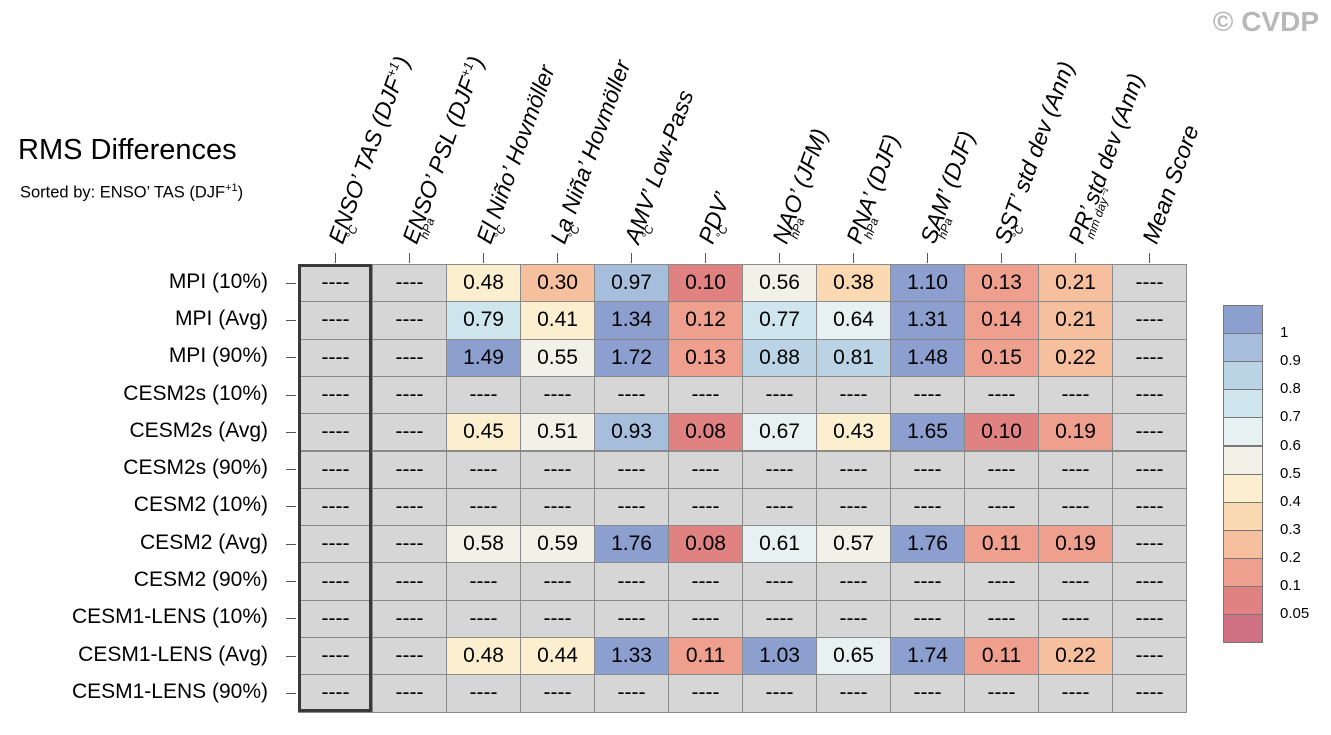 This screenshot has height=735, width=1331. Describe the element at coordinates (483, 283) in the screenshot. I see `heatmap-cell: 0.48` at that location.